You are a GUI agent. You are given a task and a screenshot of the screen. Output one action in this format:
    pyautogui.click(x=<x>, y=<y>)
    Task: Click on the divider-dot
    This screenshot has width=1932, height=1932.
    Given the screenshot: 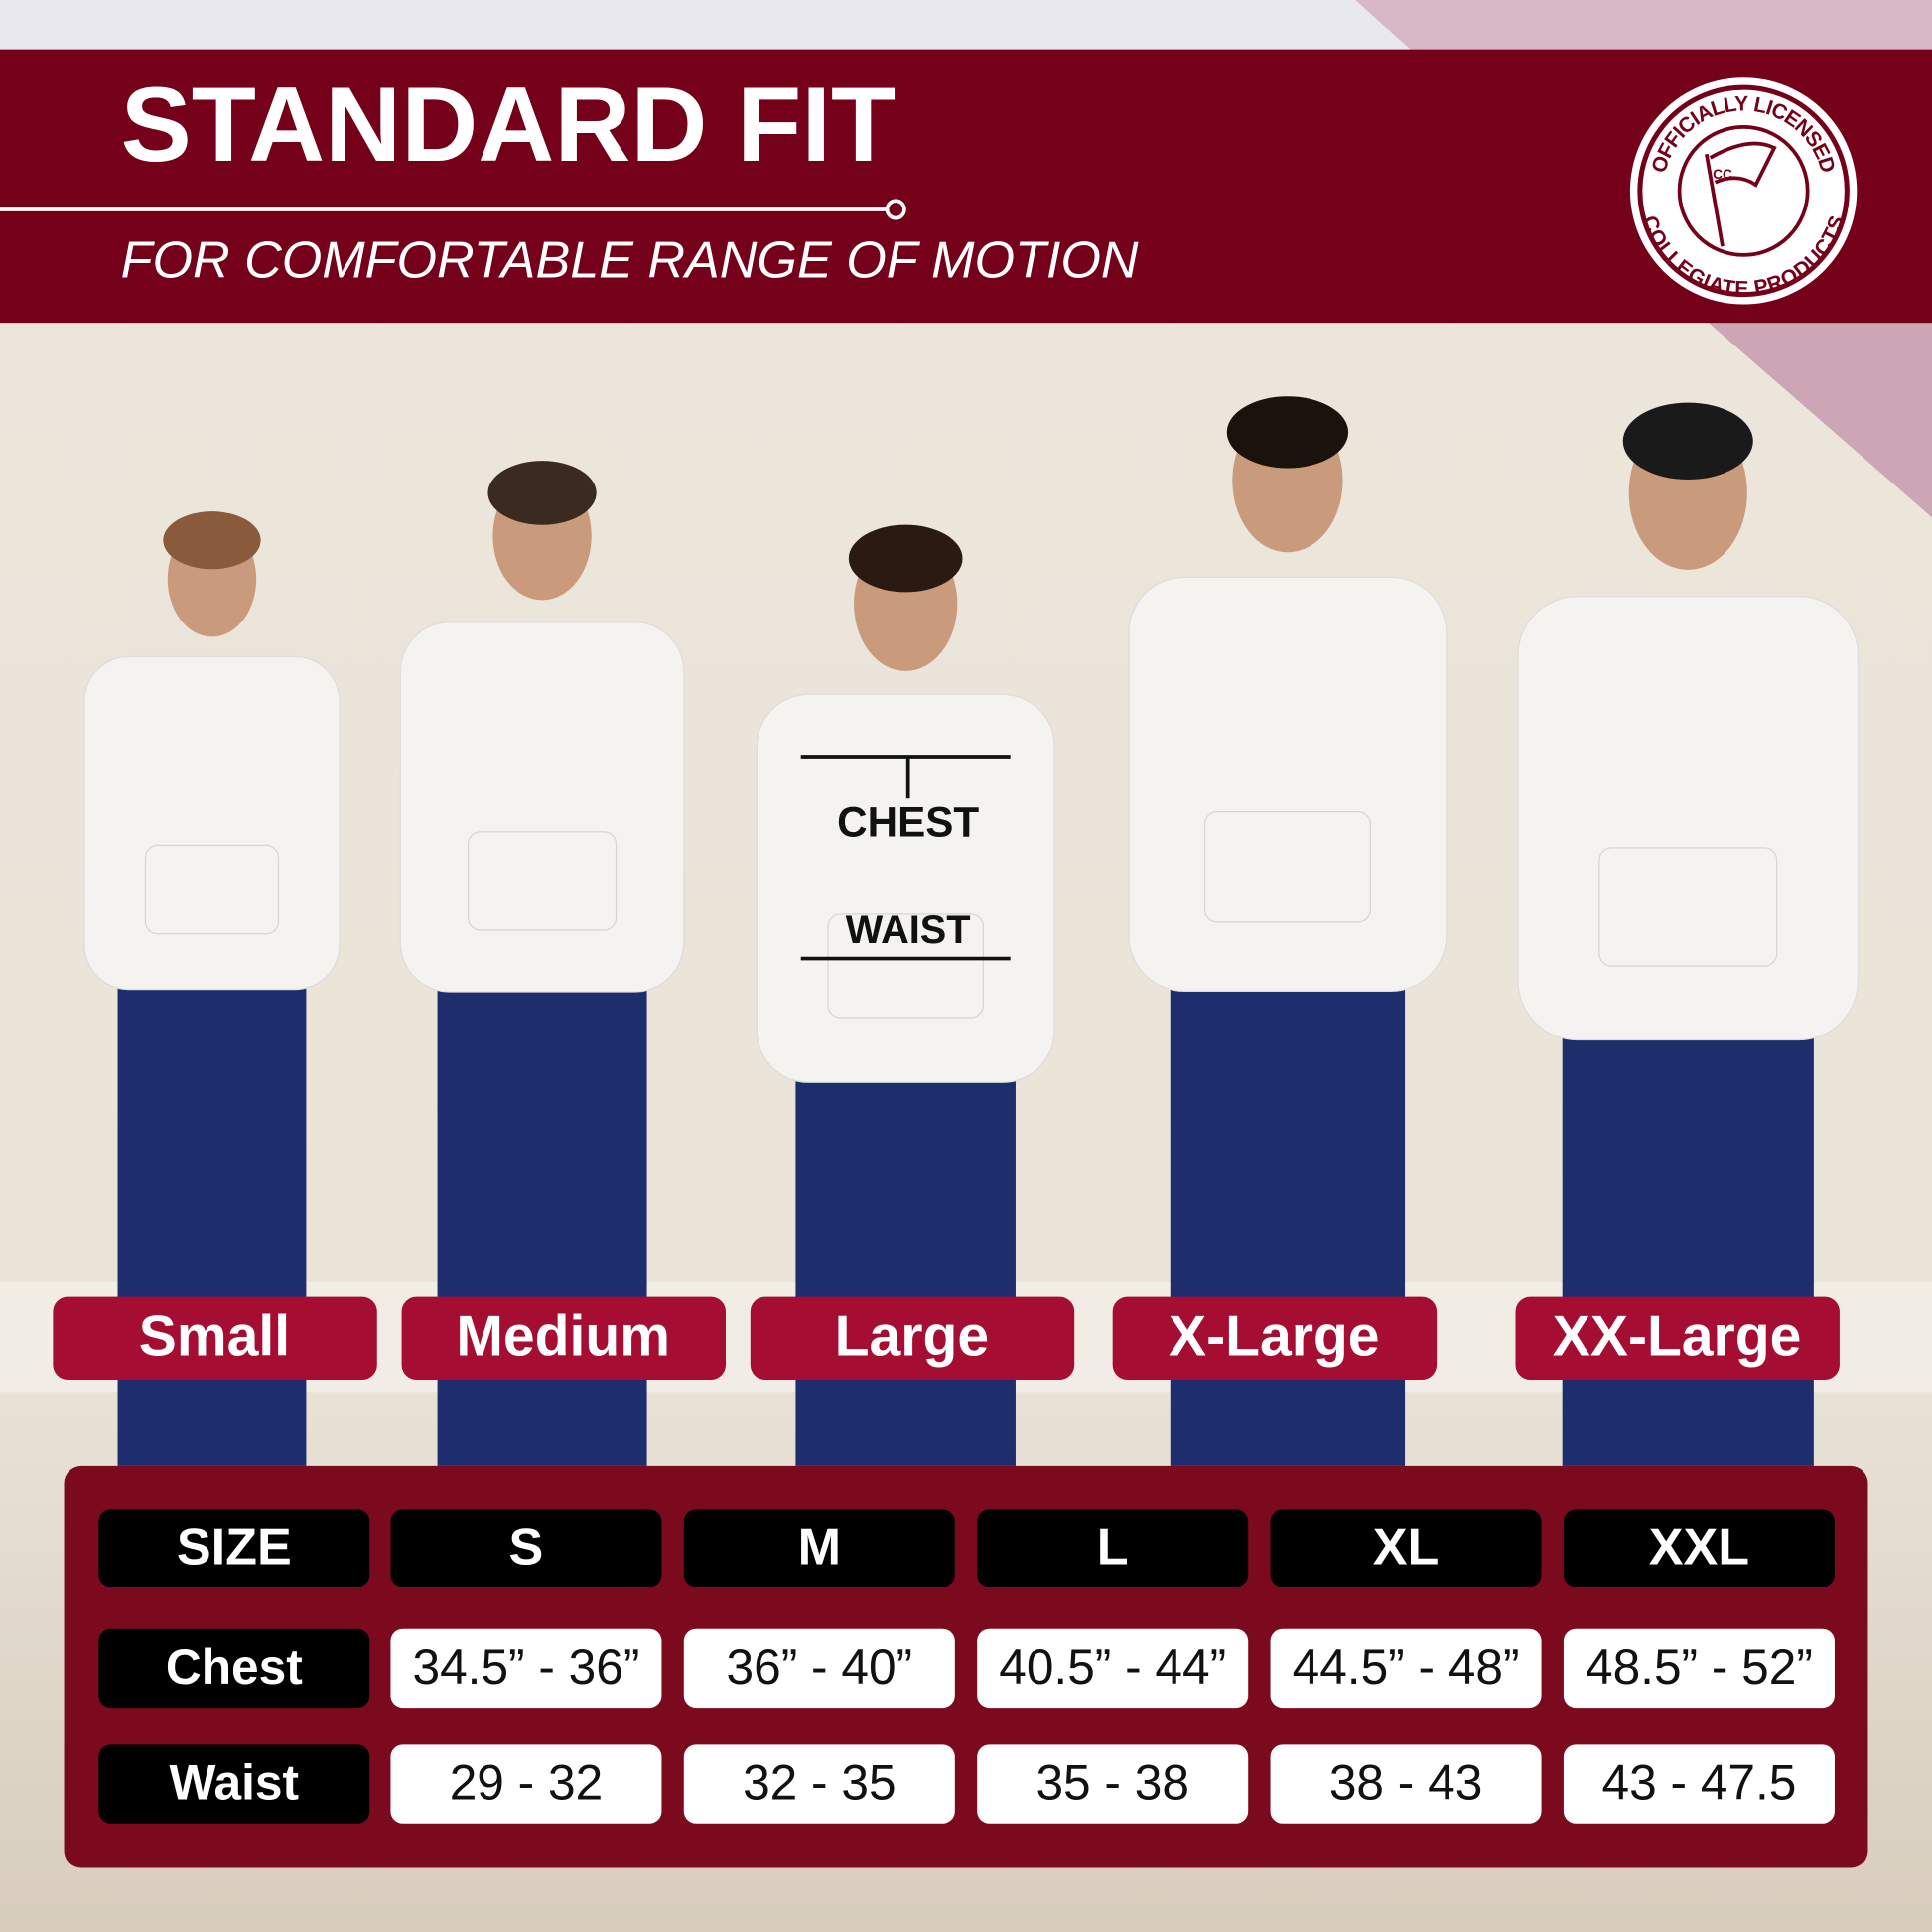 What is the action you would take?
    pyautogui.click(x=895, y=210)
    